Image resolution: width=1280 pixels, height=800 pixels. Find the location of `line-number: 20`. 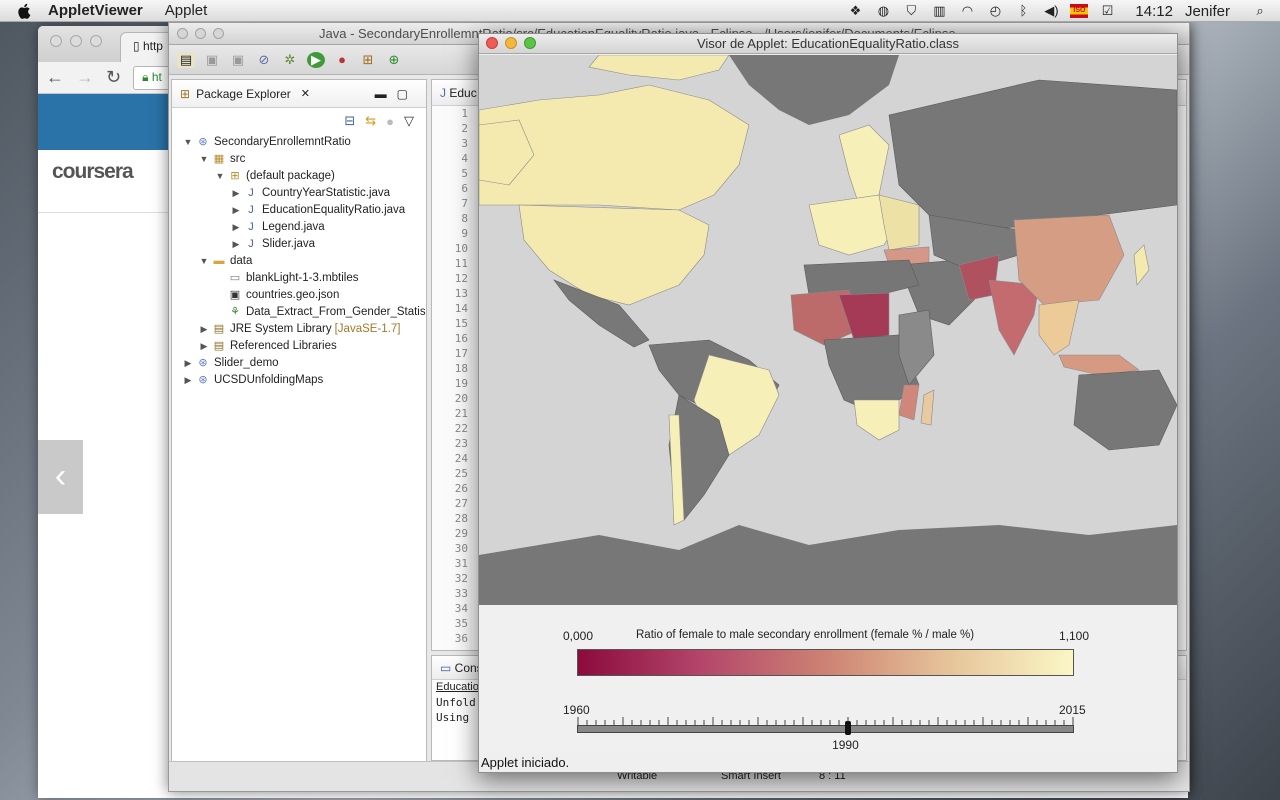

line-number: 20 is located at coordinates (461, 398).